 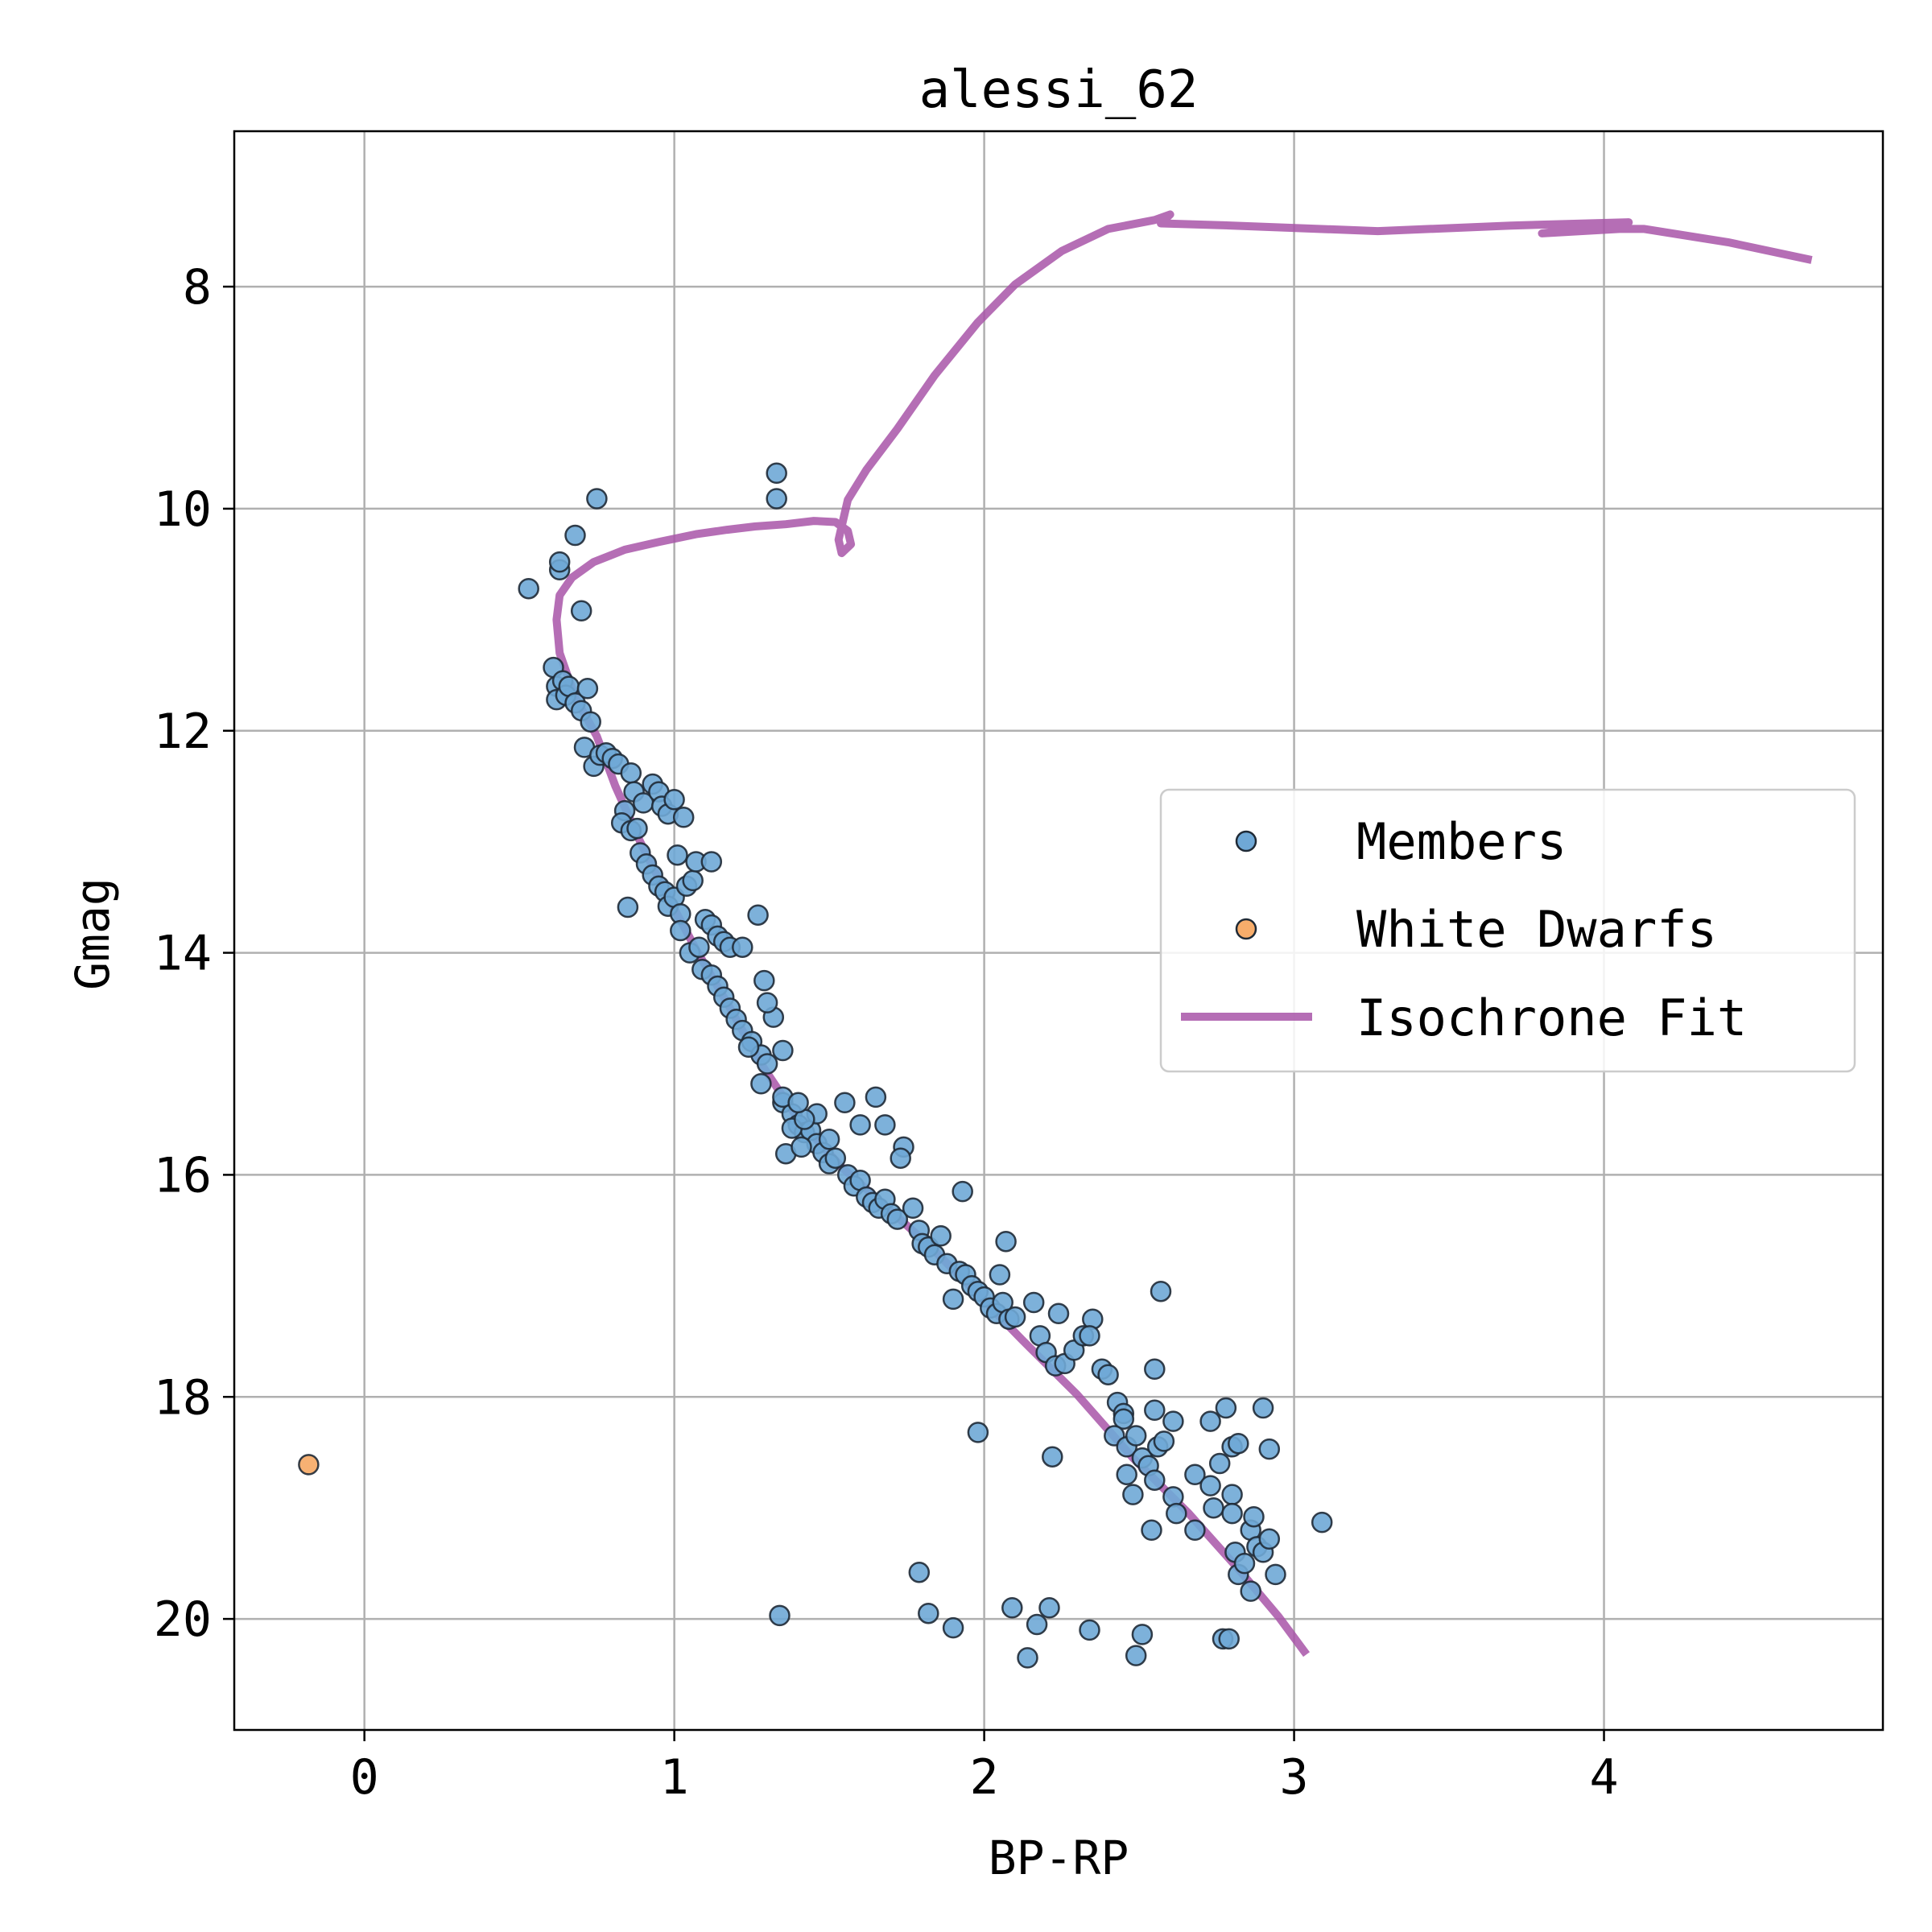 I want to click on y-axis-label: Gmag, so click(x=92, y=933).